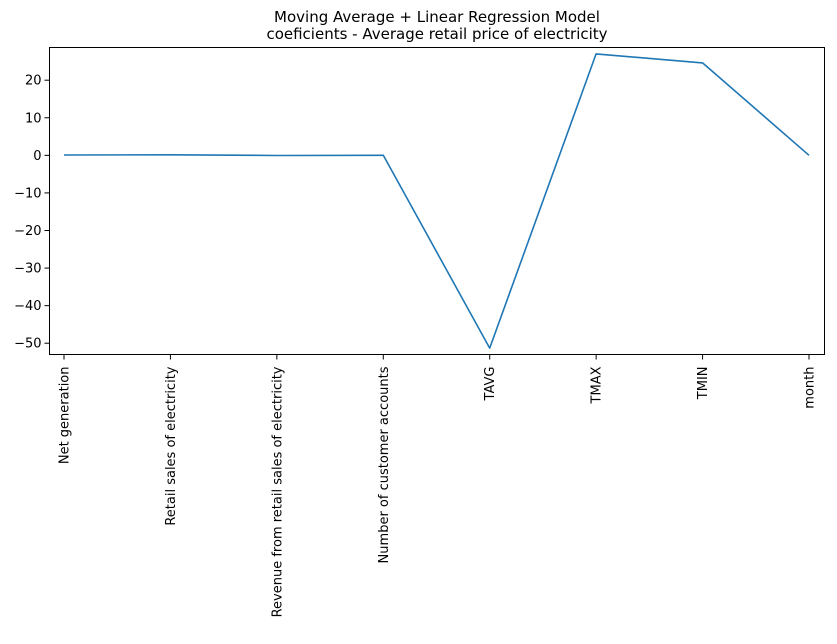 This screenshot has height=644, width=837. I want to click on chart-title-line-1: Moving Average + Linear Regression Model, so click(437, 17).